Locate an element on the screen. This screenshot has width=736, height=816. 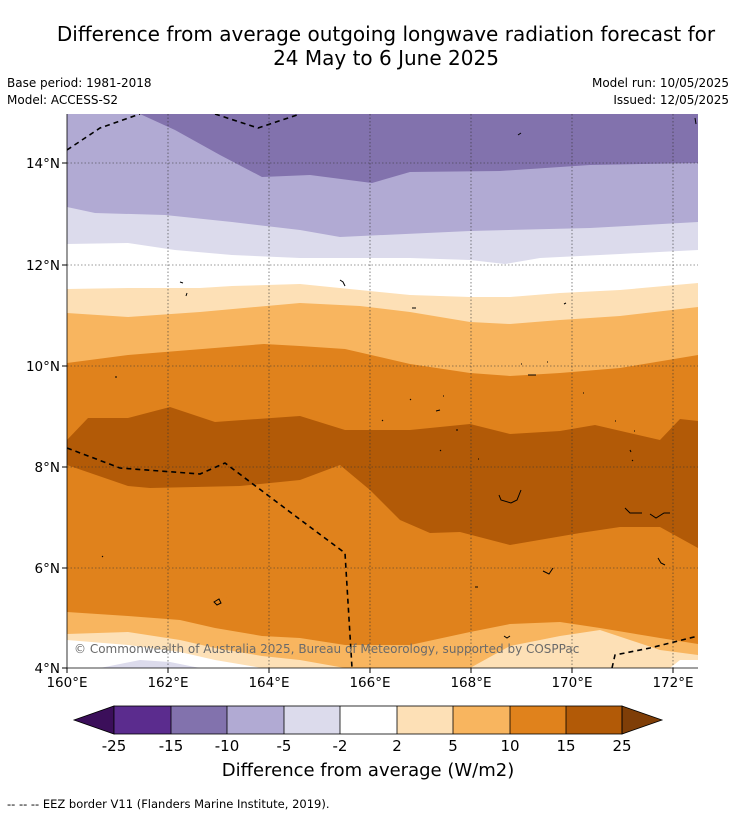
x-tick-label: 160°E is located at coordinates (66, 683).